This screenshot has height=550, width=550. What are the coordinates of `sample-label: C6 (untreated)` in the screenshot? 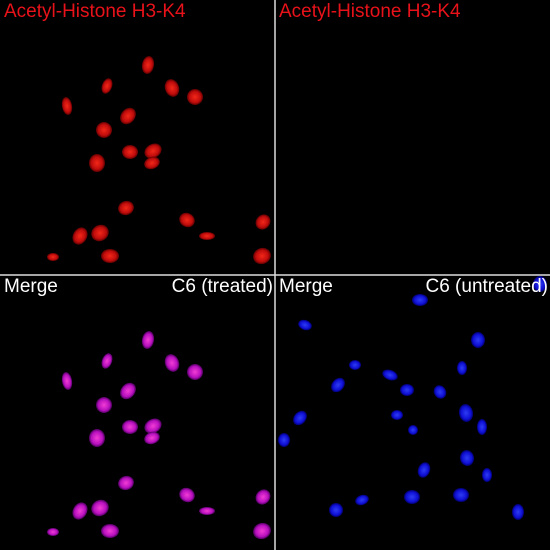 It's located at (486, 286).